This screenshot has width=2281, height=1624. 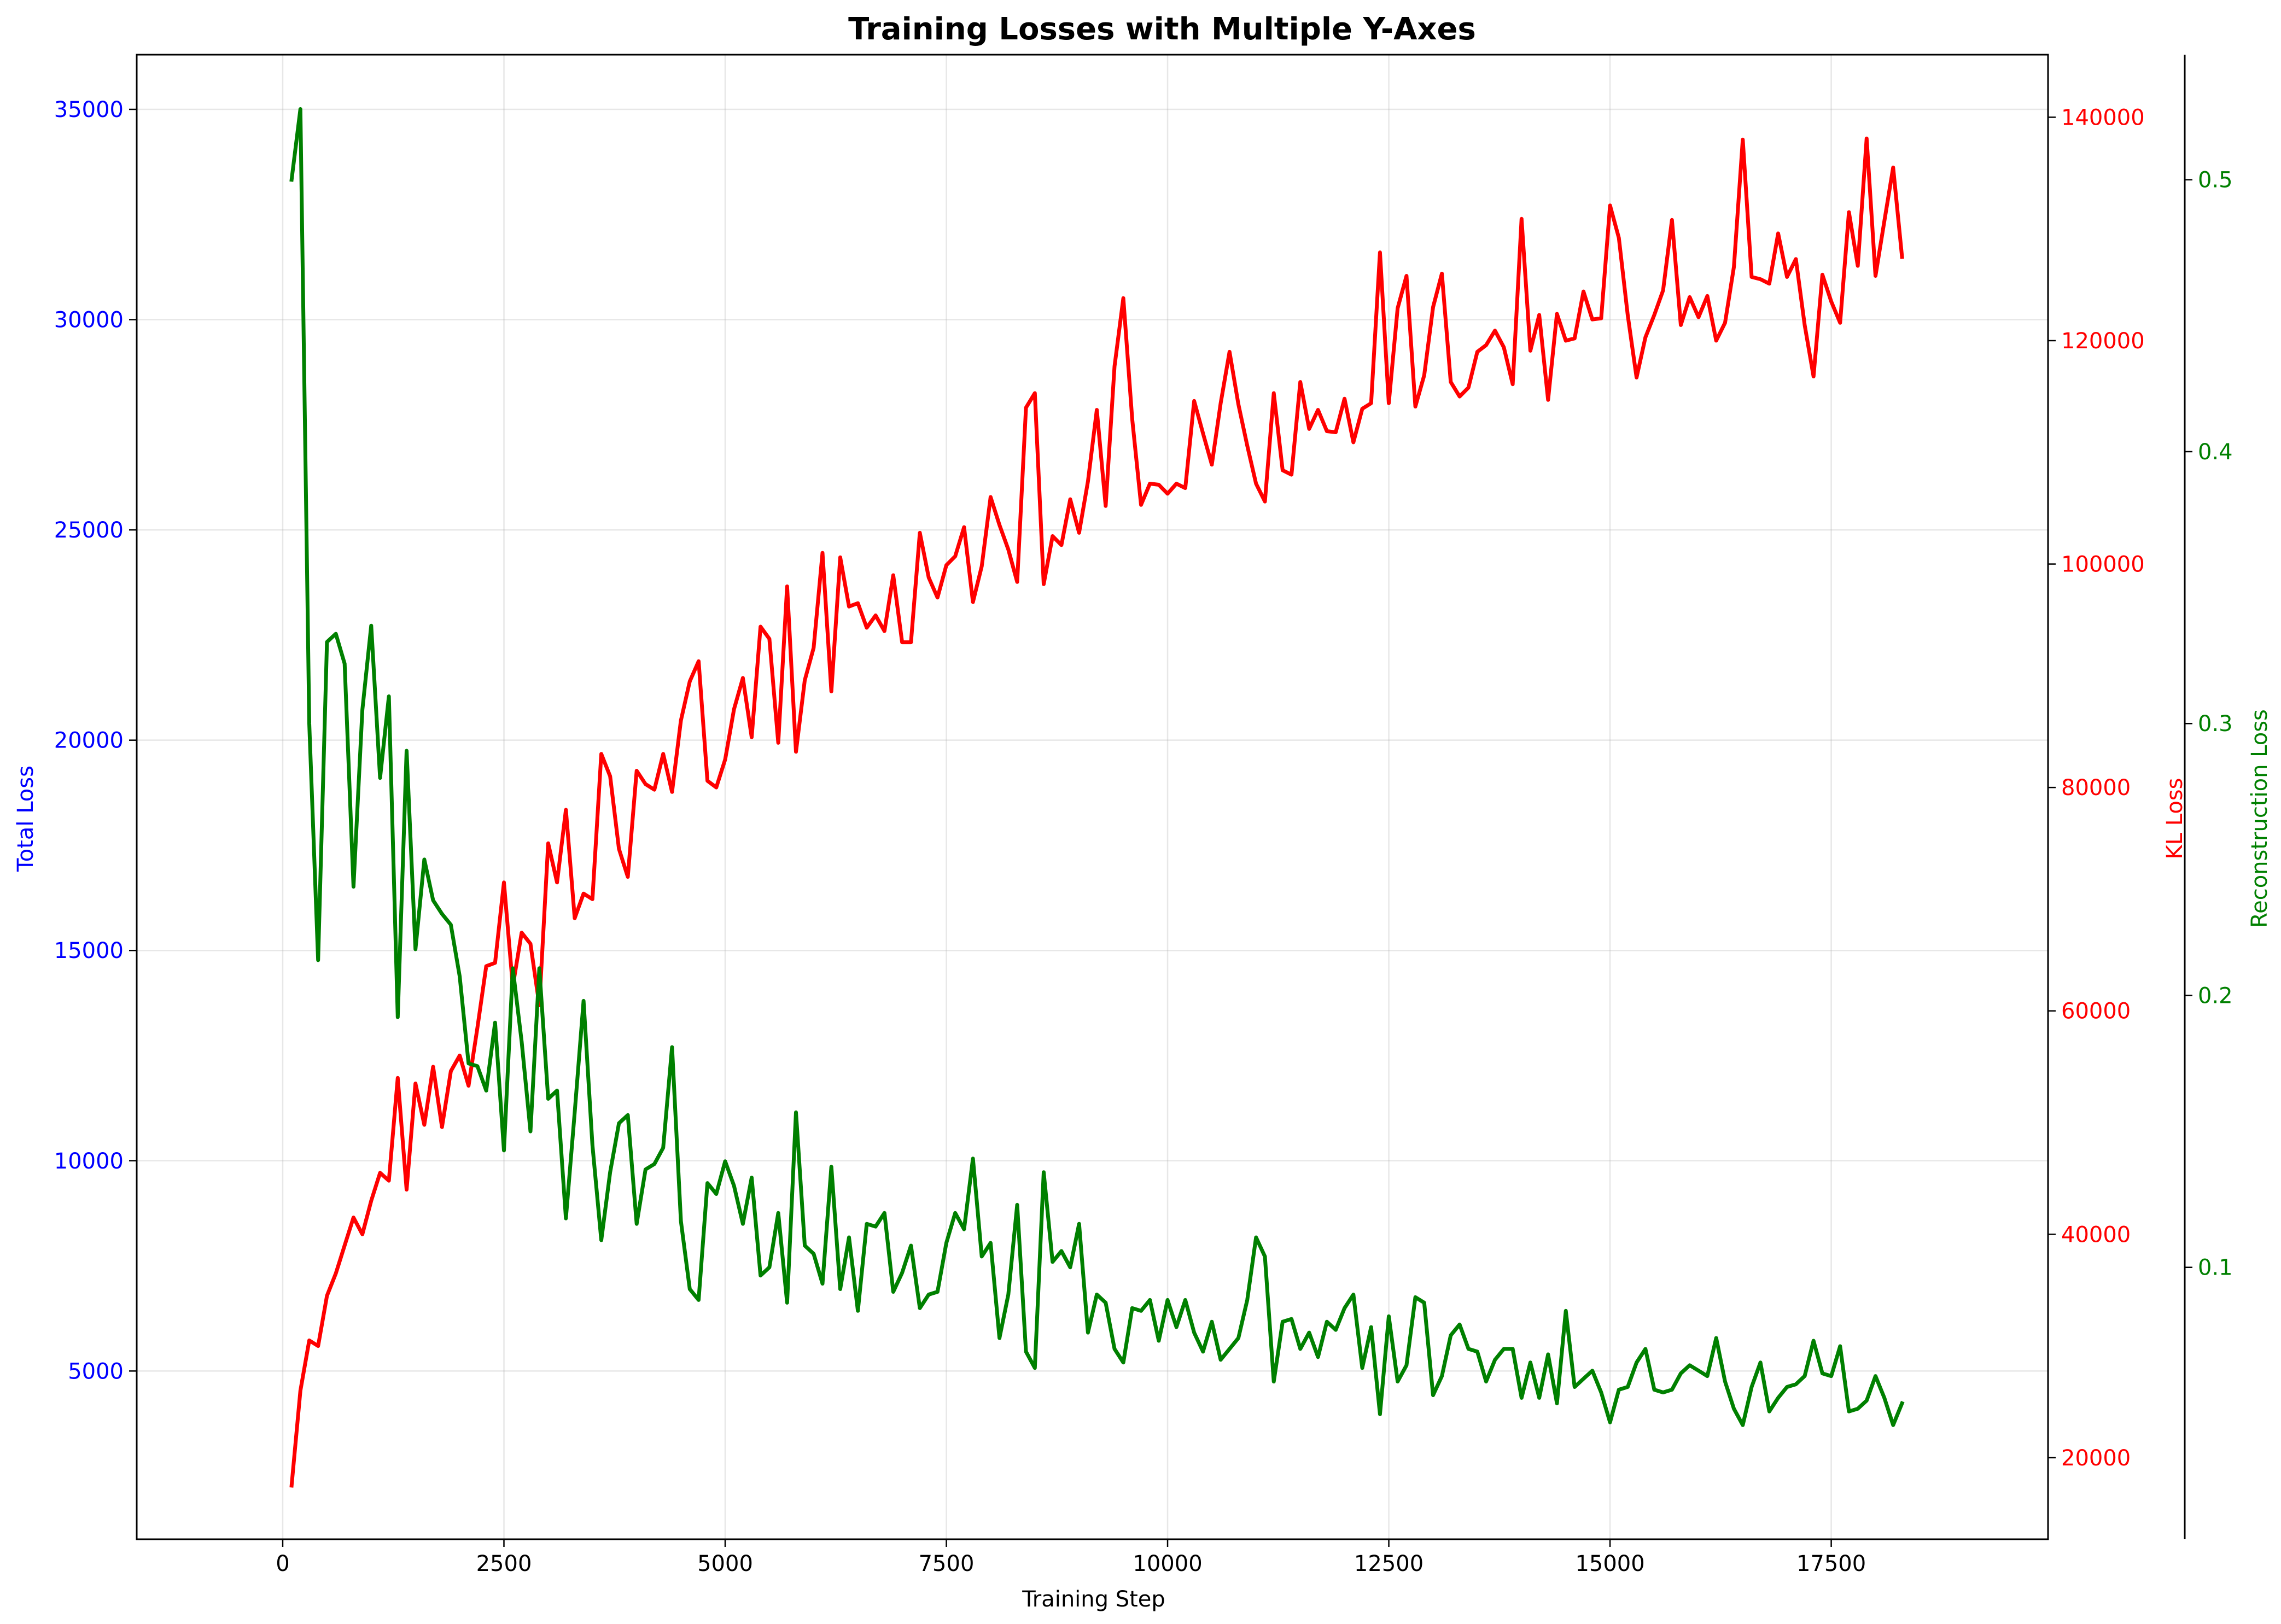 I want to click on y3-tick-label: 0.4, so click(x=2215, y=452).